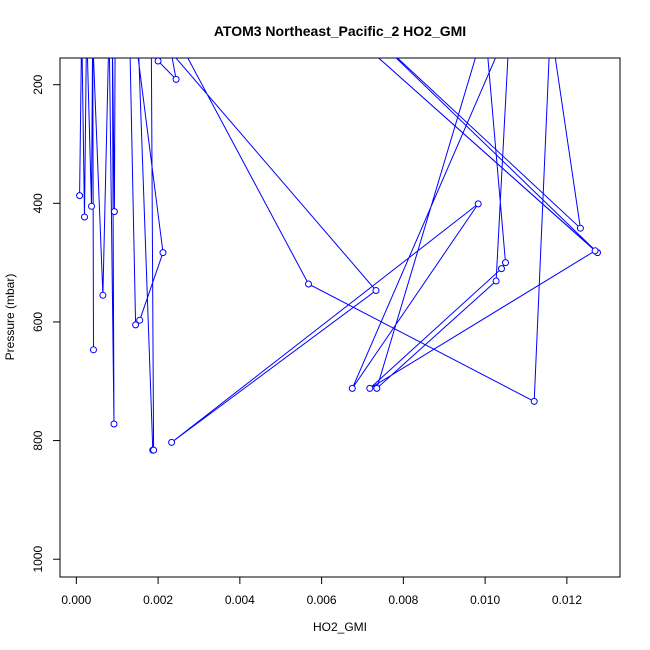 Image resolution: width=650 pixels, height=650 pixels. What do you see at coordinates (158, 600) in the screenshot?
I see `x-tick-label: 0.002` at bounding box center [158, 600].